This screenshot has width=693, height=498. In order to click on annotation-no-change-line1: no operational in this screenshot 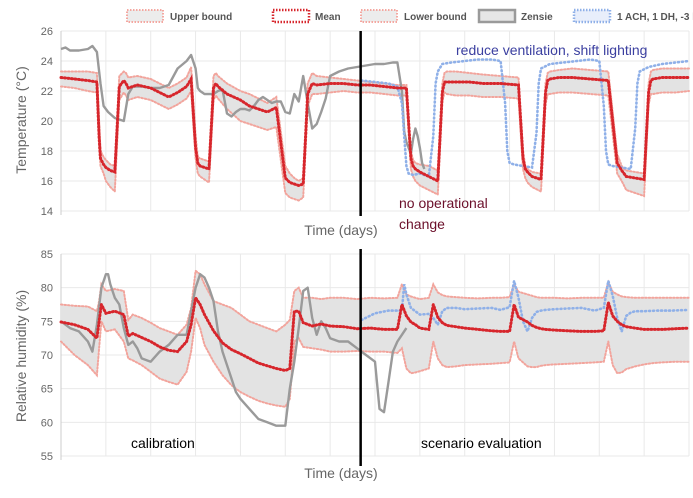, I will do `click(443, 203)`.